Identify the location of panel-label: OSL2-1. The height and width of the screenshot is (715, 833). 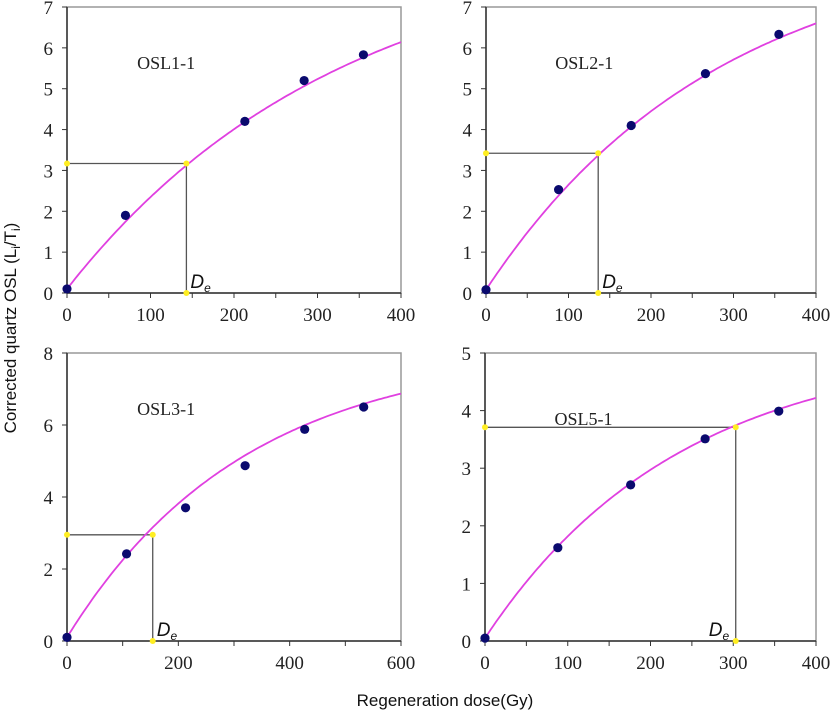
(584, 63).